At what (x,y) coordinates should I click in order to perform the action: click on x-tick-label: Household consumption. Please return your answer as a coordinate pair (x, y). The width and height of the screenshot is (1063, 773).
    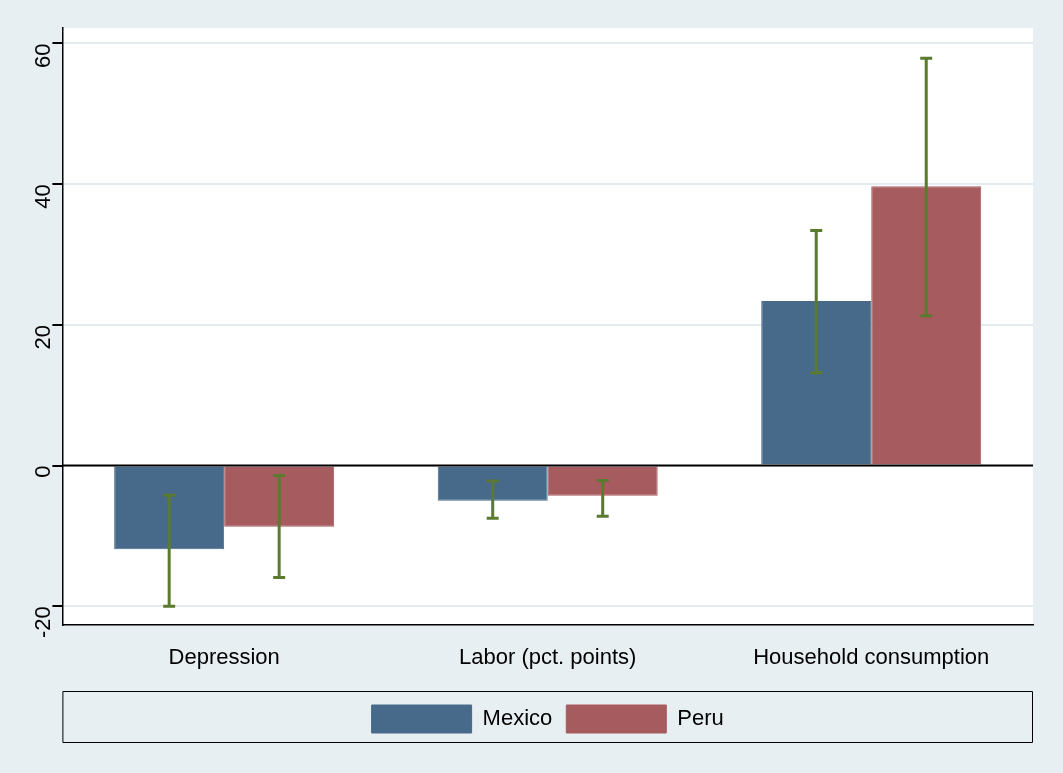
    Looking at the image, I should click on (871, 656).